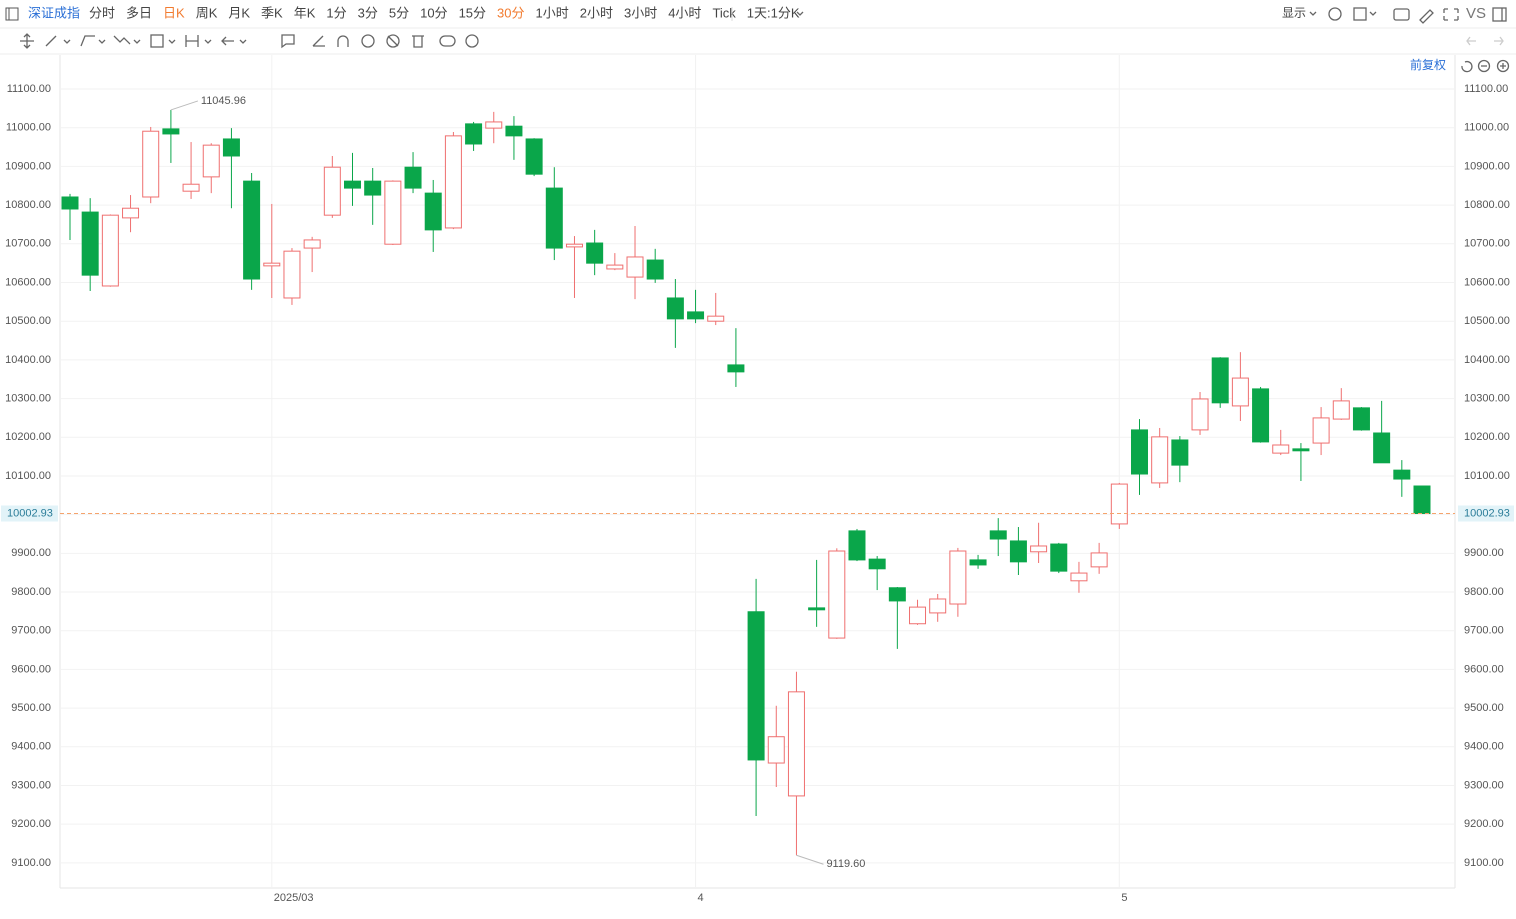 The width and height of the screenshot is (1516, 919). What do you see at coordinates (28, 128) in the screenshot?
I see `y-tick-label: 11000.00` at bounding box center [28, 128].